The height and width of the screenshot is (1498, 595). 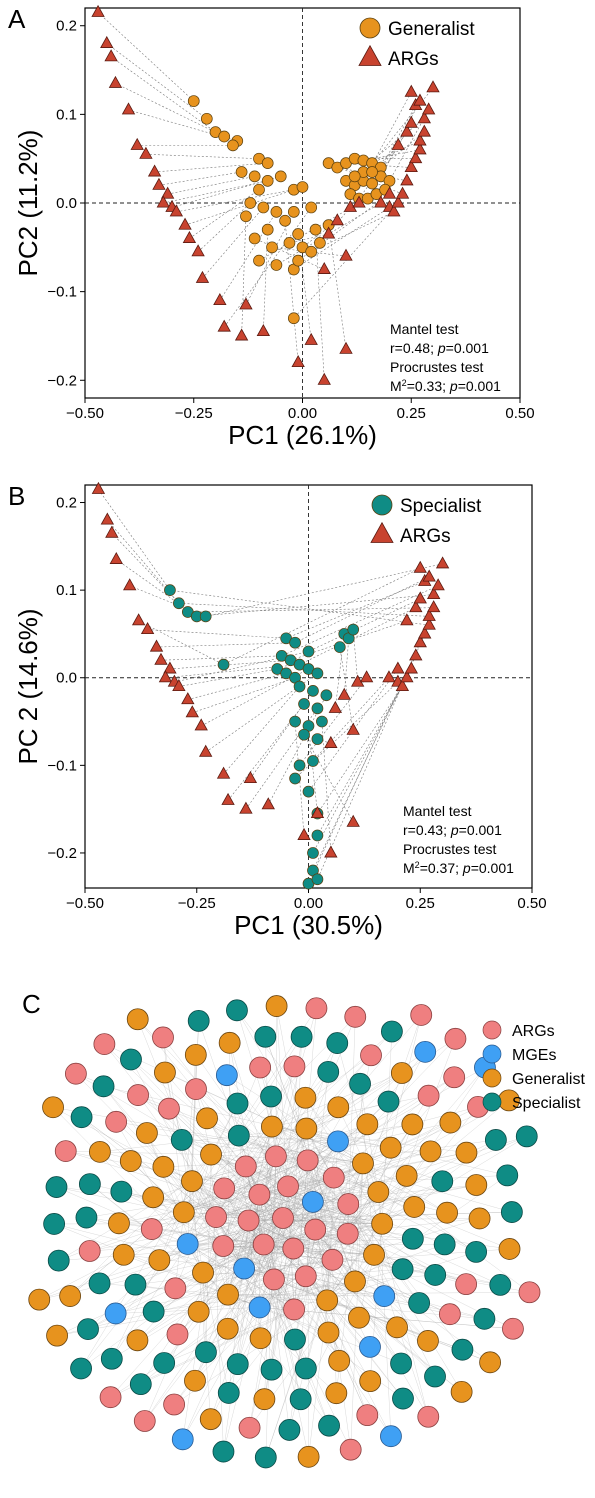 What do you see at coordinates (441, 868) in the screenshot?
I see `m2-value: =0.37;` at bounding box center [441, 868].